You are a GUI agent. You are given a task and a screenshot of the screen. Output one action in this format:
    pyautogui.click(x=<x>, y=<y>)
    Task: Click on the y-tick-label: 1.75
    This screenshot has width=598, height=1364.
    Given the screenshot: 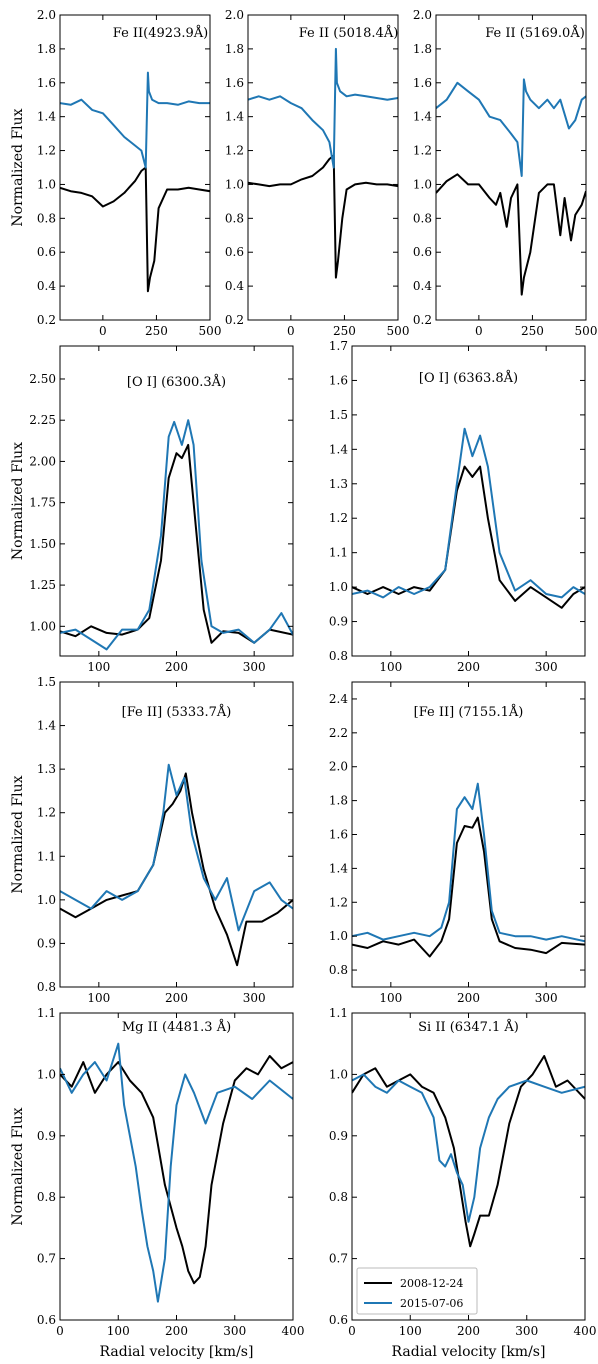 What is the action you would take?
    pyautogui.click(x=42, y=503)
    